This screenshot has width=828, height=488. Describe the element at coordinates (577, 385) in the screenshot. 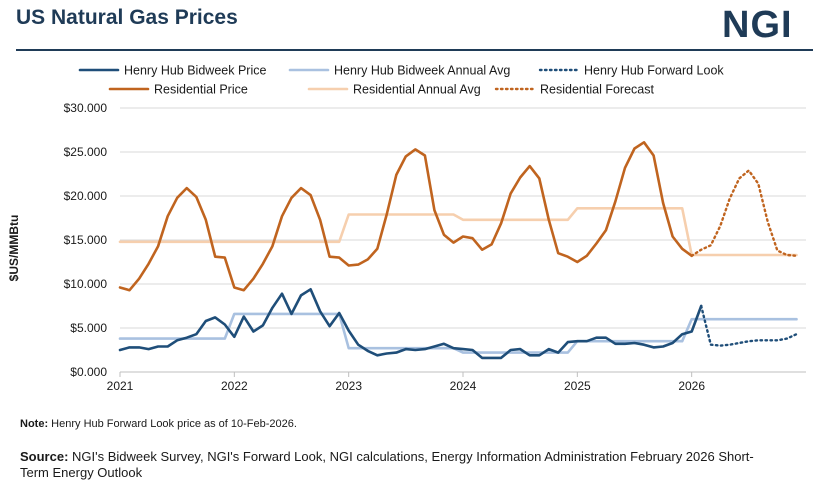

I see `x-tick-label: 2025` at that location.